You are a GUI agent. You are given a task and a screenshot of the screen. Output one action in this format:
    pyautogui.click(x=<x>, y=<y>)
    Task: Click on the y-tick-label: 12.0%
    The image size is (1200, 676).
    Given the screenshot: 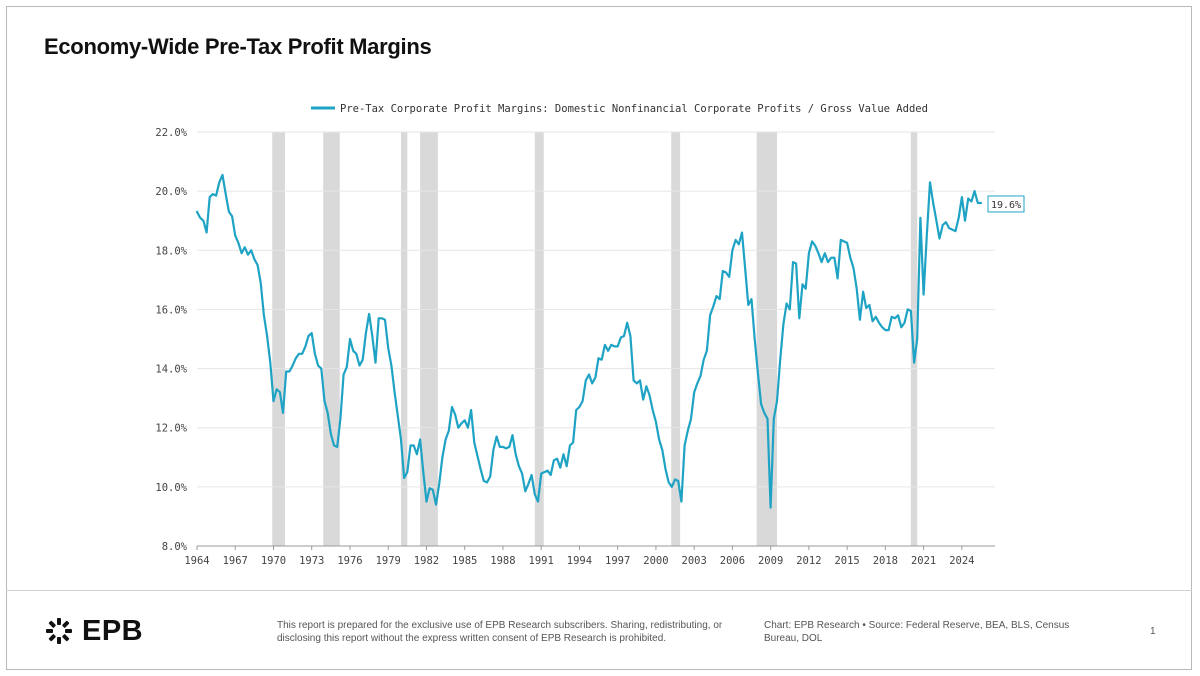 What is the action you would take?
    pyautogui.click(x=171, y=429)
    